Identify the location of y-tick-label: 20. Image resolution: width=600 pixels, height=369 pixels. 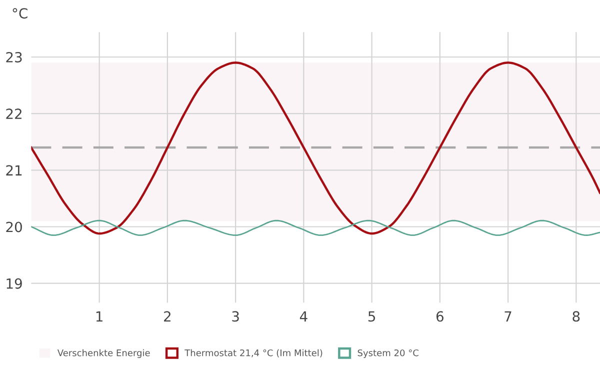
(14, 227).